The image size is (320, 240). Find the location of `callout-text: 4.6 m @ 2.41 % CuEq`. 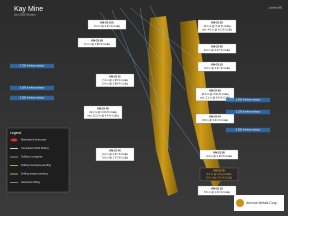

callout-text: 4.6 m @ 2.41 % CuEq is located at coordinates (219, 178).